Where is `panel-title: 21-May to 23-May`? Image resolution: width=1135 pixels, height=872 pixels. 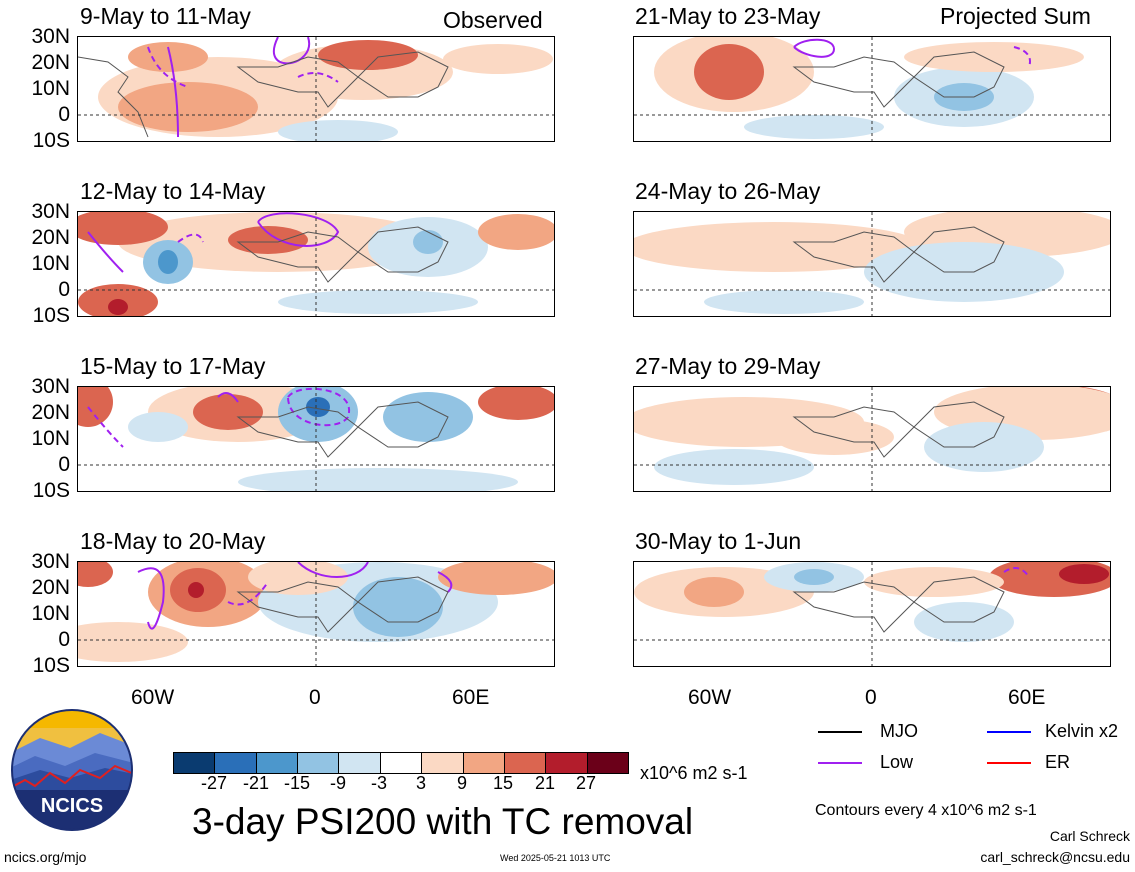
panel-title: 21-May to 23-May is located at coordinates (728, 16).